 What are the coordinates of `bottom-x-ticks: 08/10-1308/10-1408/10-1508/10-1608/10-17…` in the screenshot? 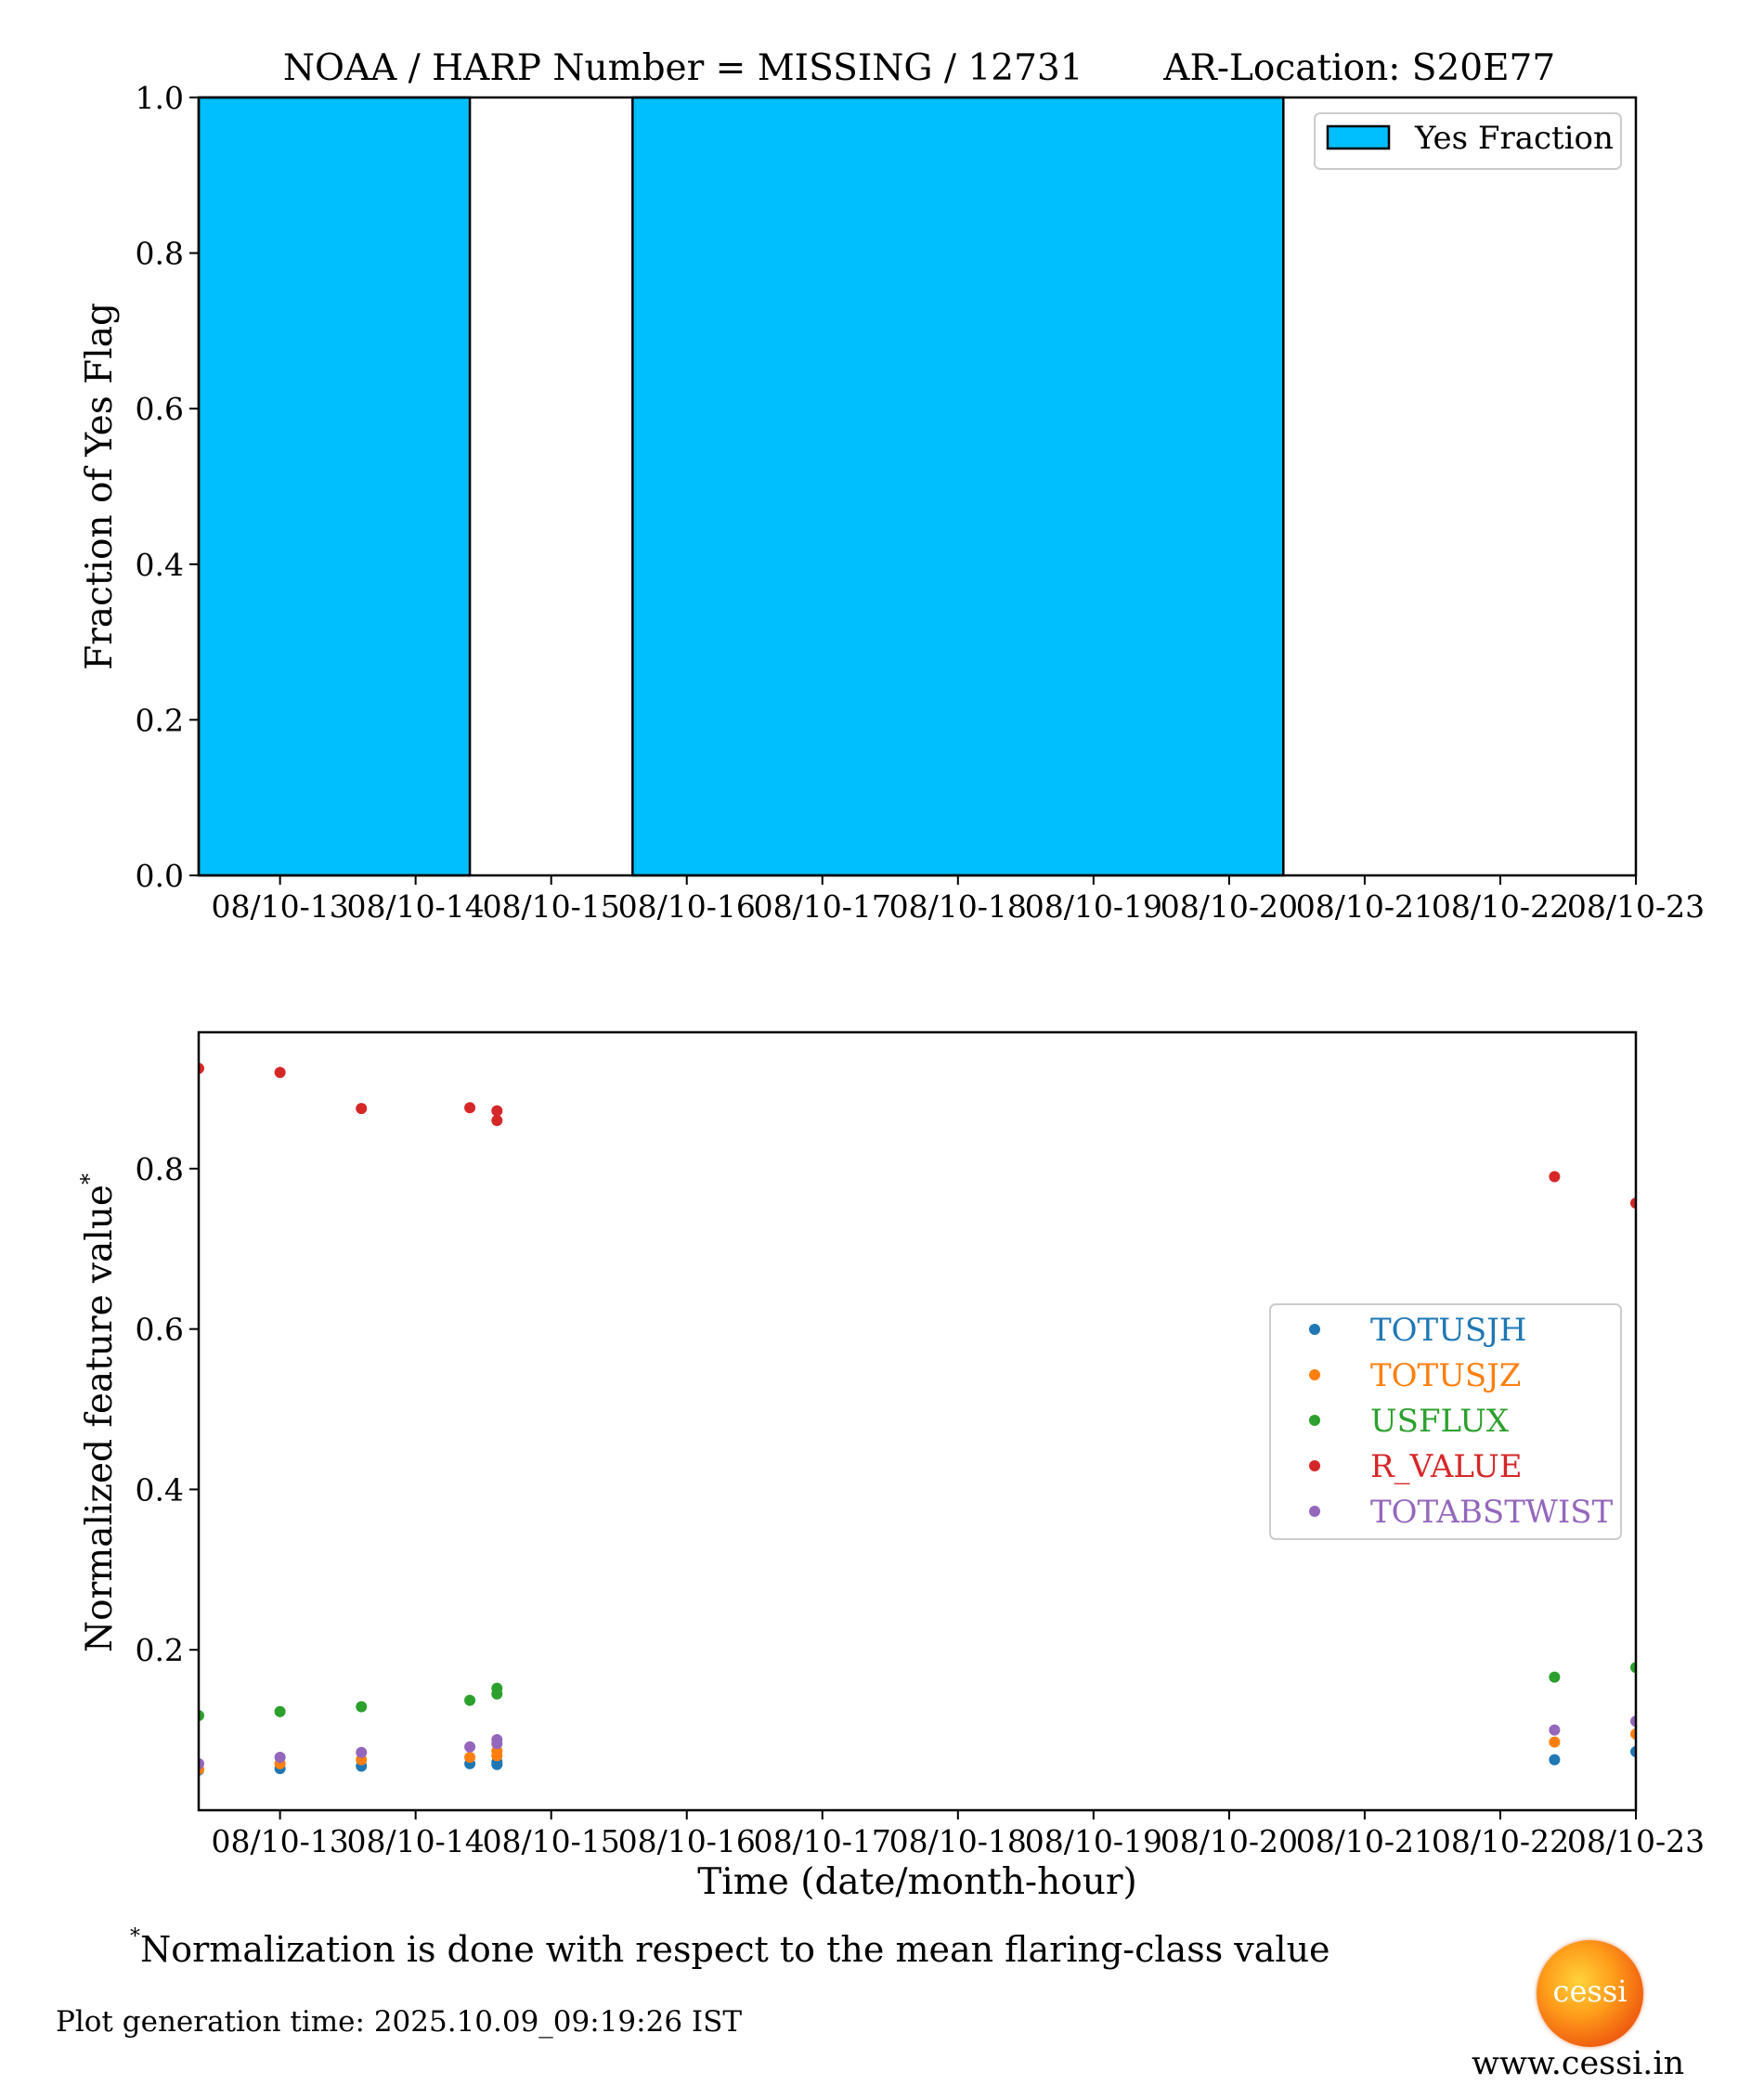 It's located at (958, 1835).